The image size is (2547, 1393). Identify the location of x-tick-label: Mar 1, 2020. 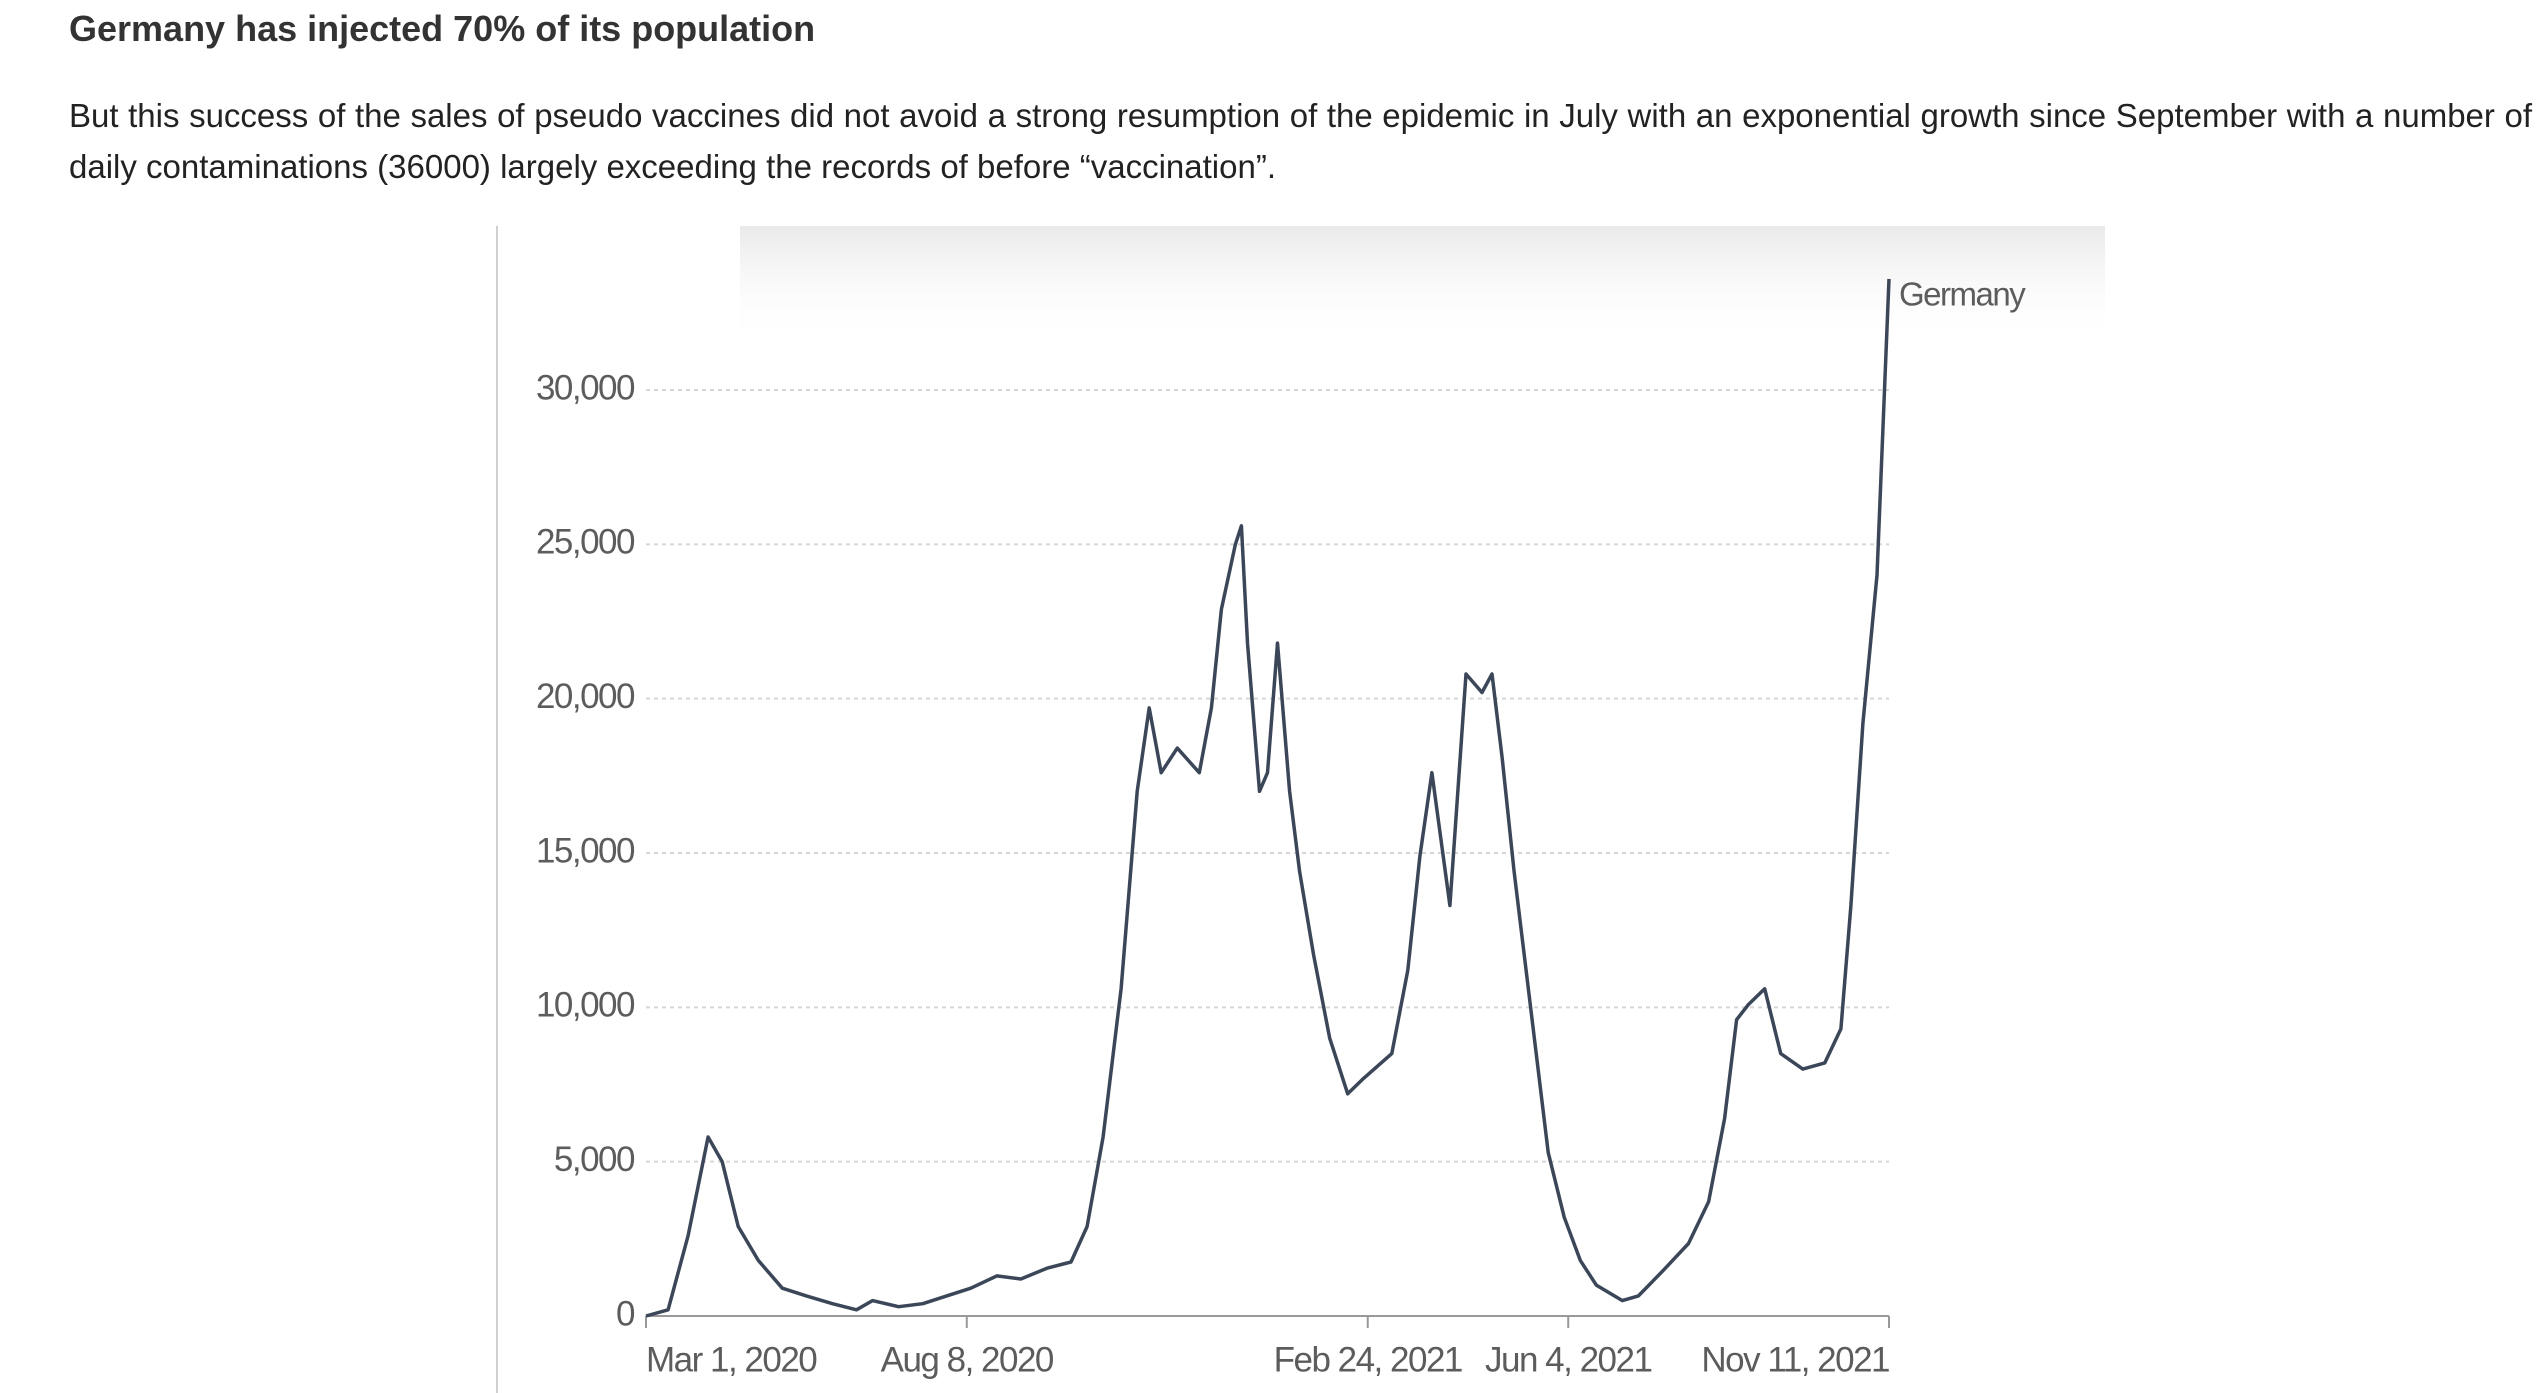
(731, 1359).